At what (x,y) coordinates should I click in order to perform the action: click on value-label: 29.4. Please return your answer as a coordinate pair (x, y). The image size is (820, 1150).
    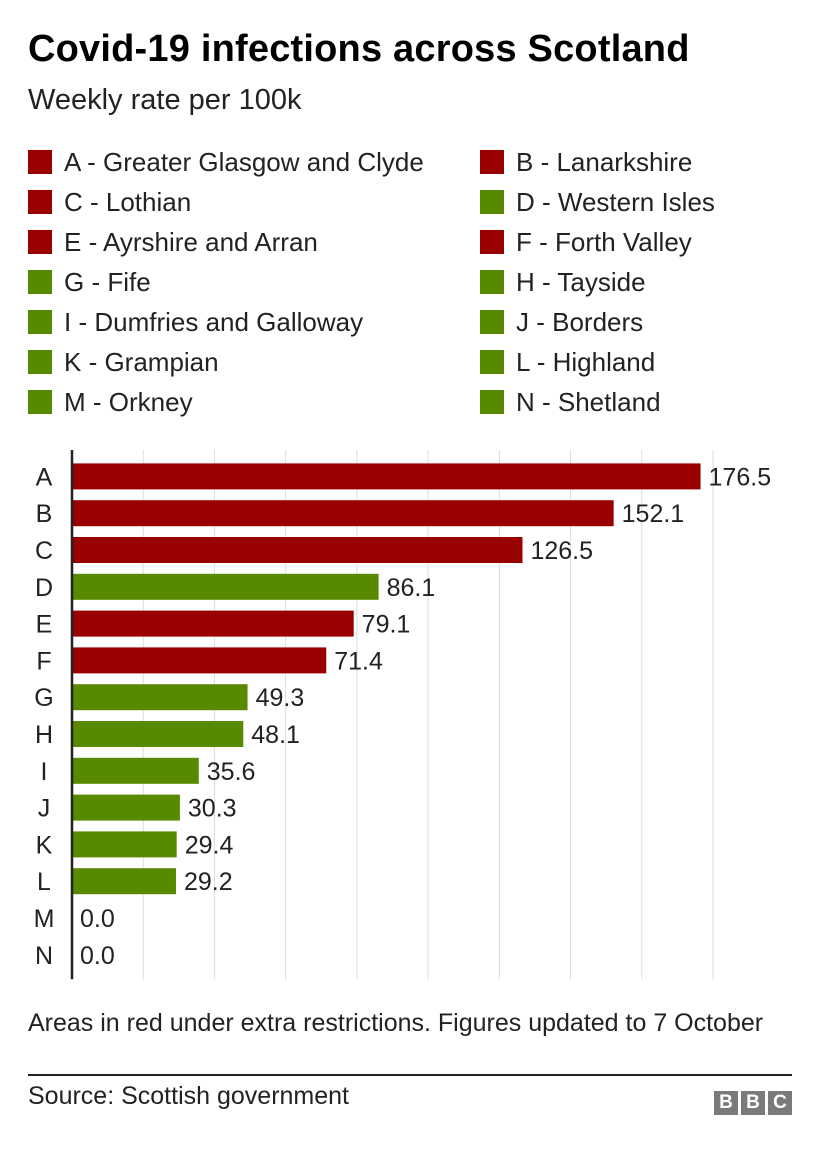
    Looking at the image, I should click on (209, 845).